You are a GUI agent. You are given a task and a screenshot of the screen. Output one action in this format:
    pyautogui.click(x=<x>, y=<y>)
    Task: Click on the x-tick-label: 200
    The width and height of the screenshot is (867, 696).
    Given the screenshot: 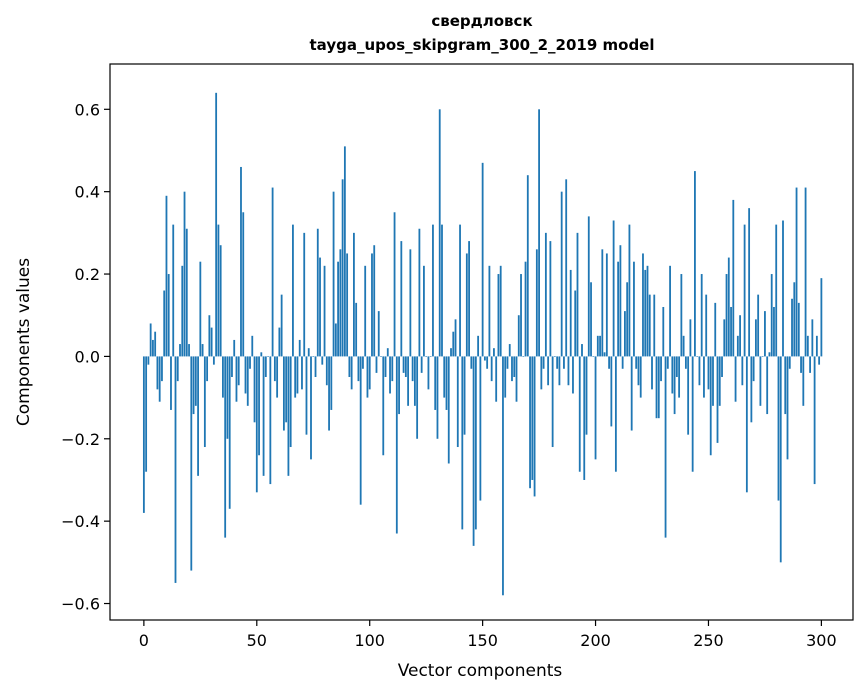 What is the action you would take?
    pyautogui.click(x=595, y=640)
    